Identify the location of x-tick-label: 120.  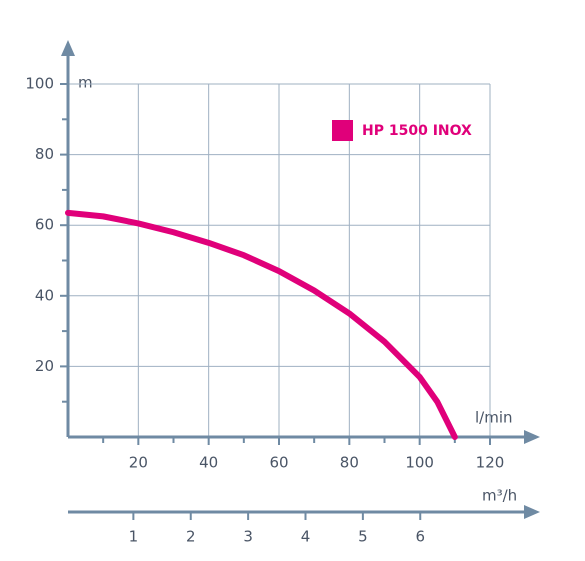
(490, 463).